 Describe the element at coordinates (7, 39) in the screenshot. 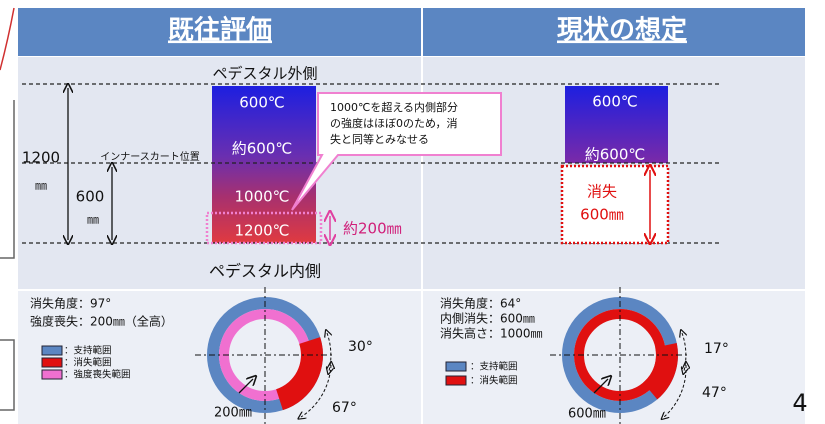

I see `edge-curve` at that location.